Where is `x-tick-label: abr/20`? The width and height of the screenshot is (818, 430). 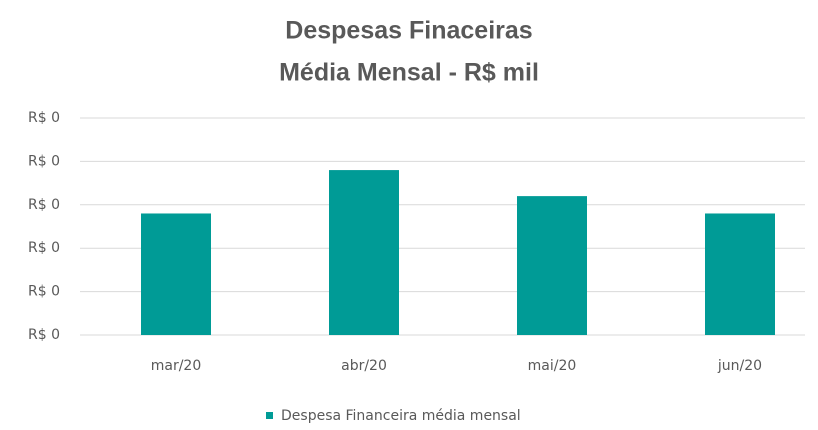 x-tick-label: abr/20 is located at coordinates (364, 366).